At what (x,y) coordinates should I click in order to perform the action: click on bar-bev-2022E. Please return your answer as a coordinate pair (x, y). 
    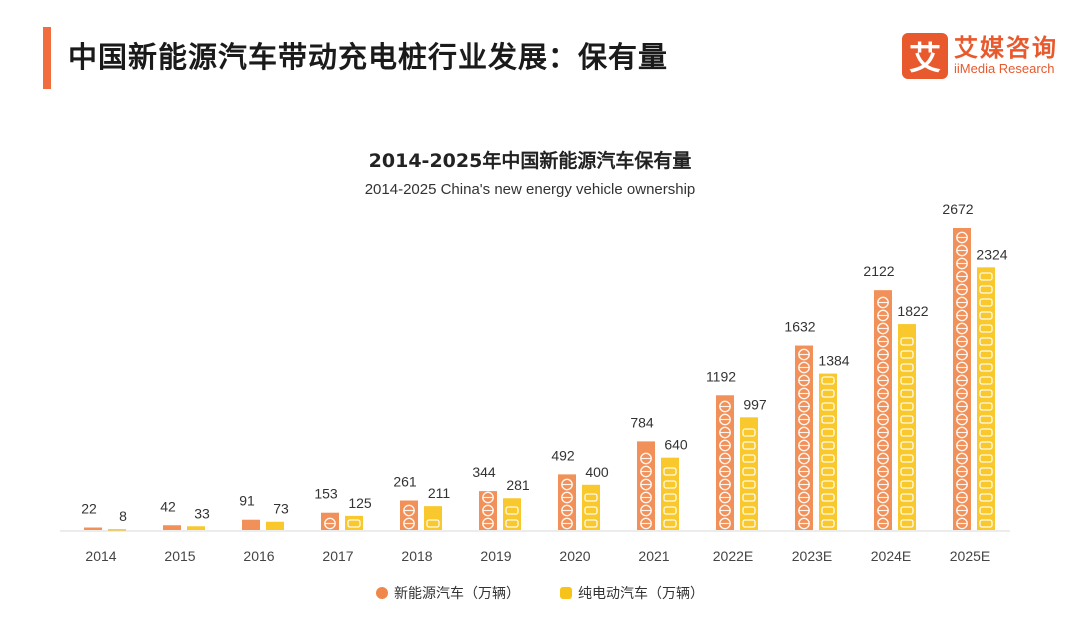
    Looking at the image, I should click on (749, 473).